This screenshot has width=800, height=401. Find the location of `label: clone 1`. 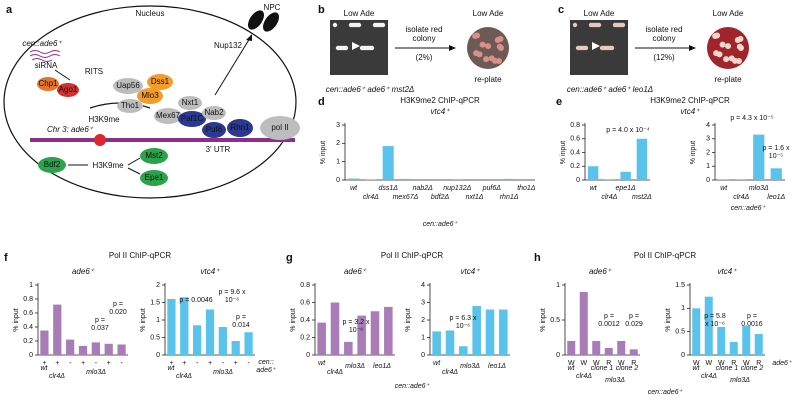

label: clone 1 is located at coordinates (602, 368).